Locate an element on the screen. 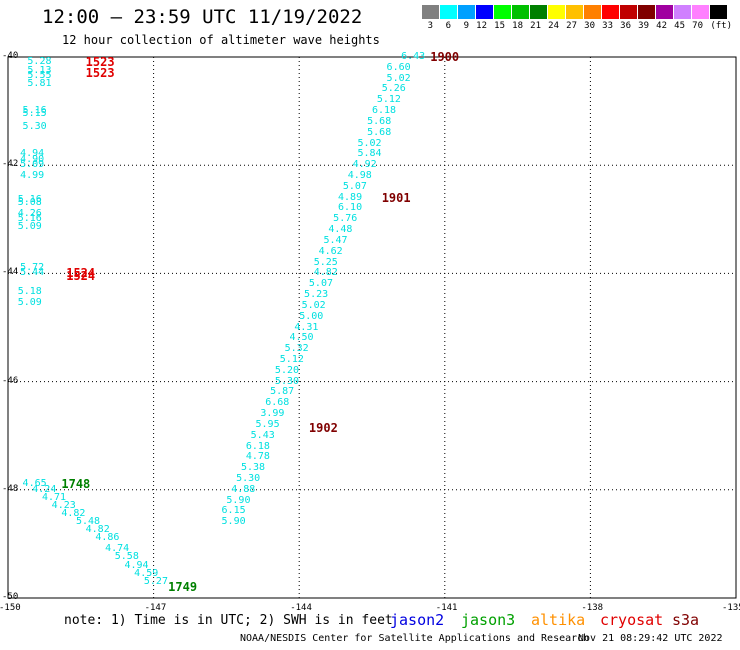 The image size is (740, 650). legend-label: 27 is located at coordinates (571, 26).